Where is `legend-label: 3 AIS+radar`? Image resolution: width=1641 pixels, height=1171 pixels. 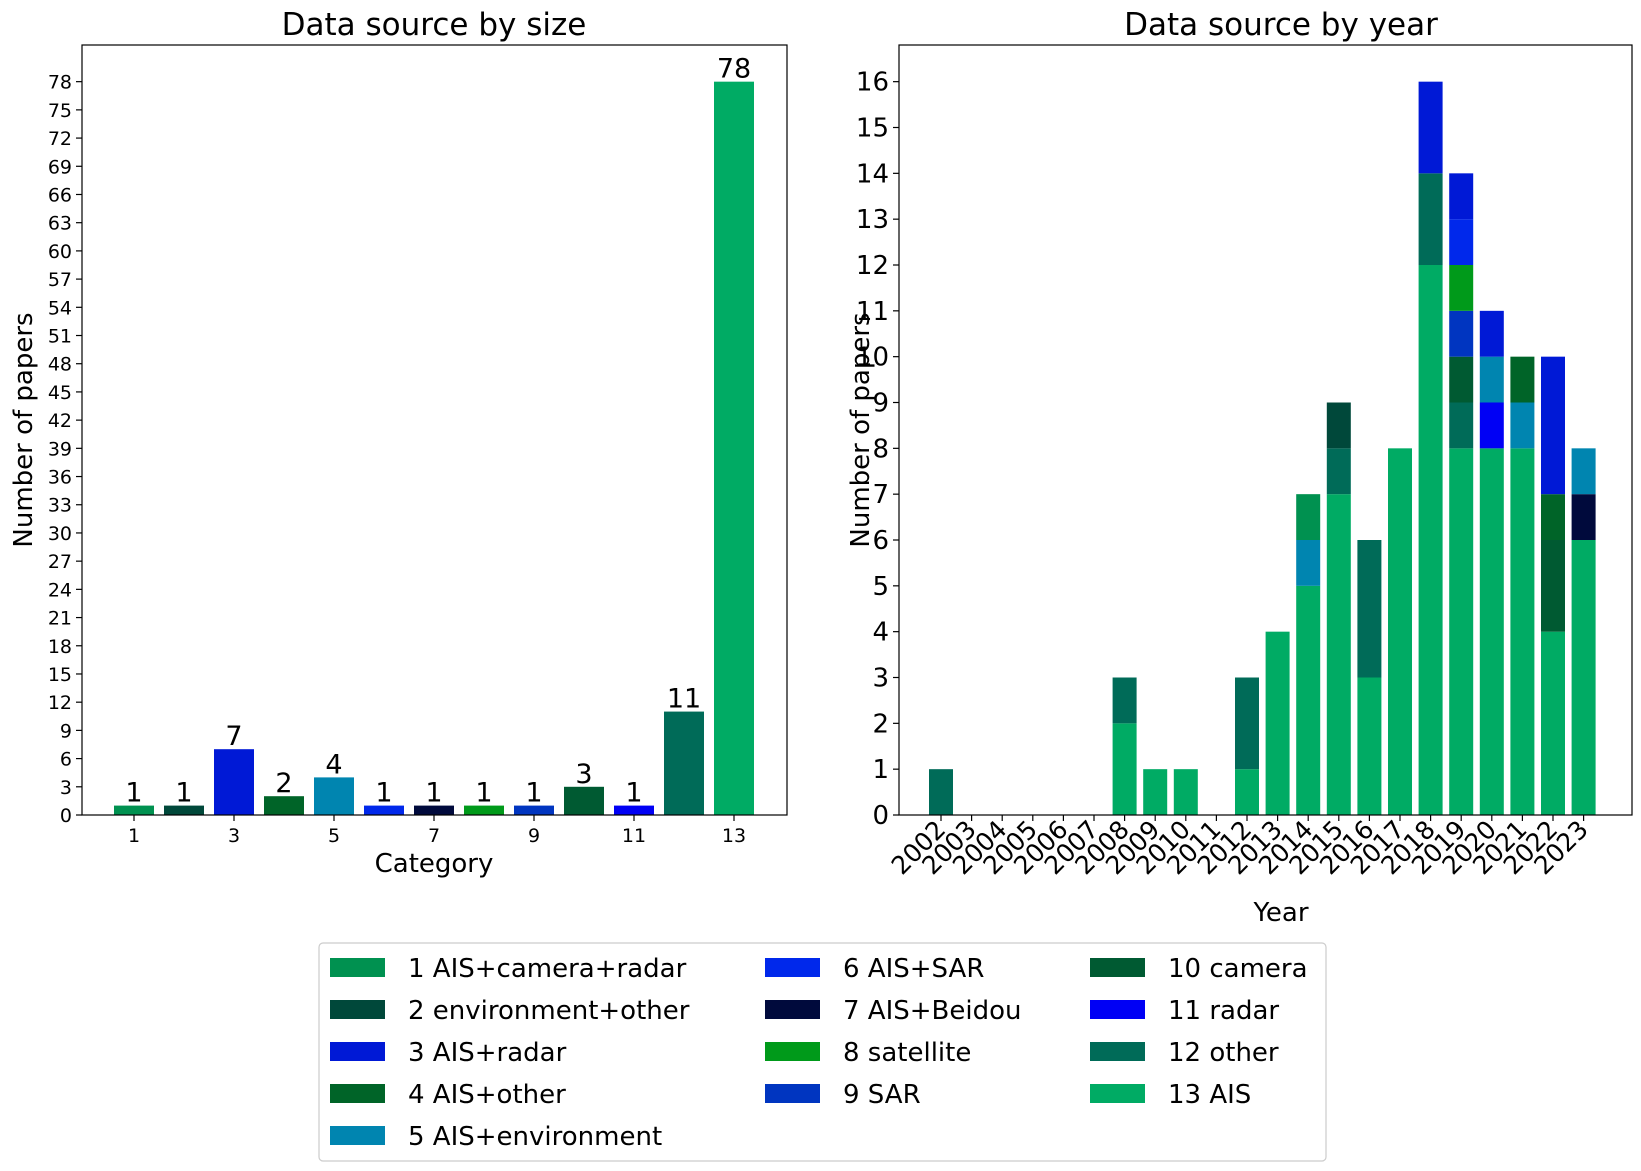 legend-label: 3 AIS+radar is located at coordinates (487, 1053).